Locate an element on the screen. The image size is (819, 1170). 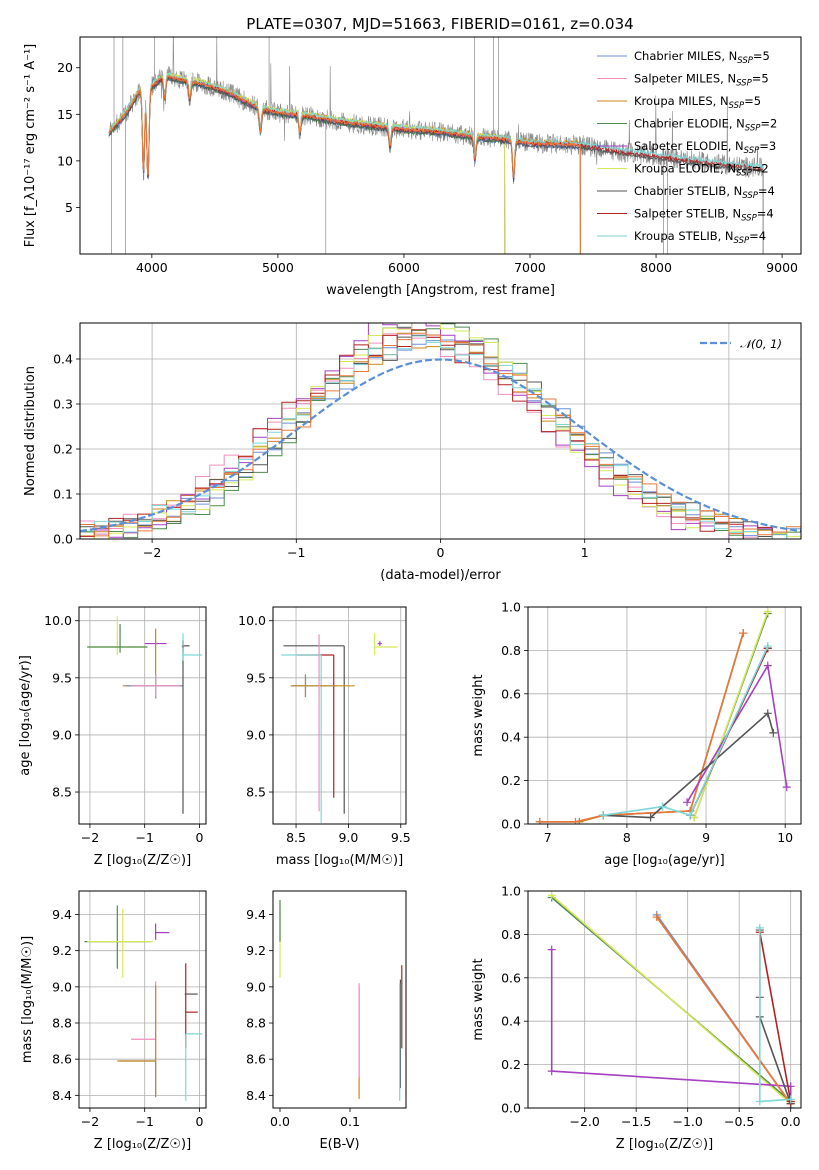
z_vs_age-ytick-label: 9.5 is located at coordinates (62, 677).